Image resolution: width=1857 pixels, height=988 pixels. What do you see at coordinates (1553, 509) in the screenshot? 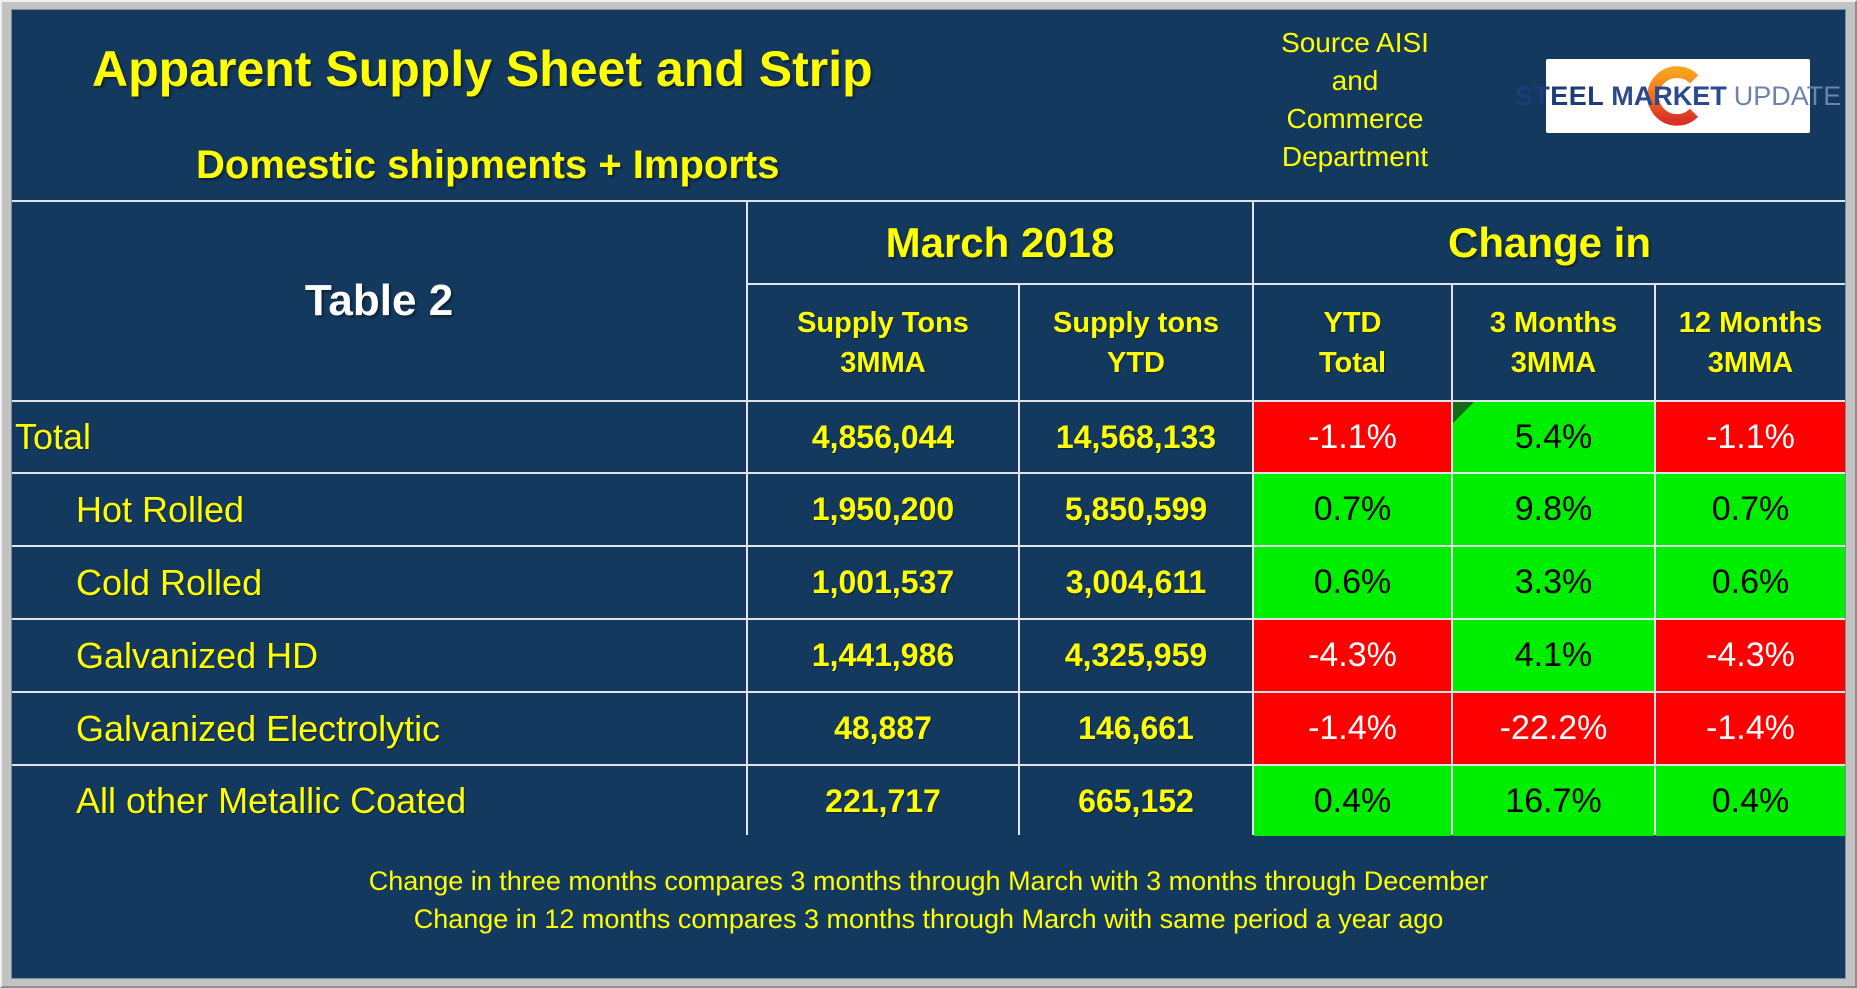
I see `three-month-change: 9.8%` at bounding box center [1553, 509].